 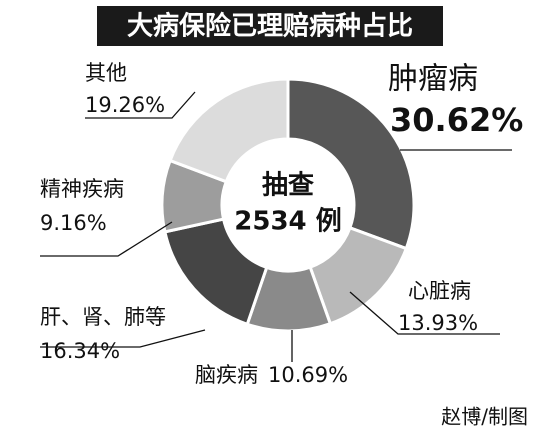 What do you see at coordinates (82, 189) in the screenshot?
I see `category-label: 精神疾病` at bounding box center [82, 189].